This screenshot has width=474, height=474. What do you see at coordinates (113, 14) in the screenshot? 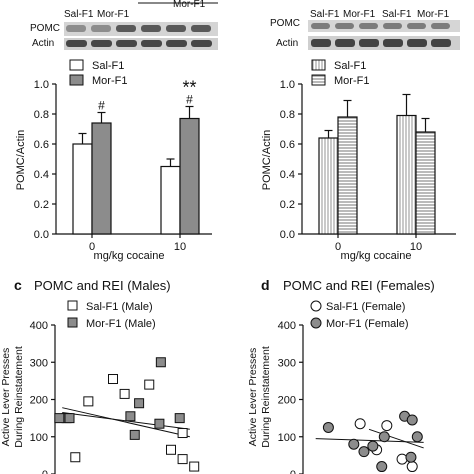
I see `blot-left-group-2: Mor-F1` at bounding box center [113, 14].